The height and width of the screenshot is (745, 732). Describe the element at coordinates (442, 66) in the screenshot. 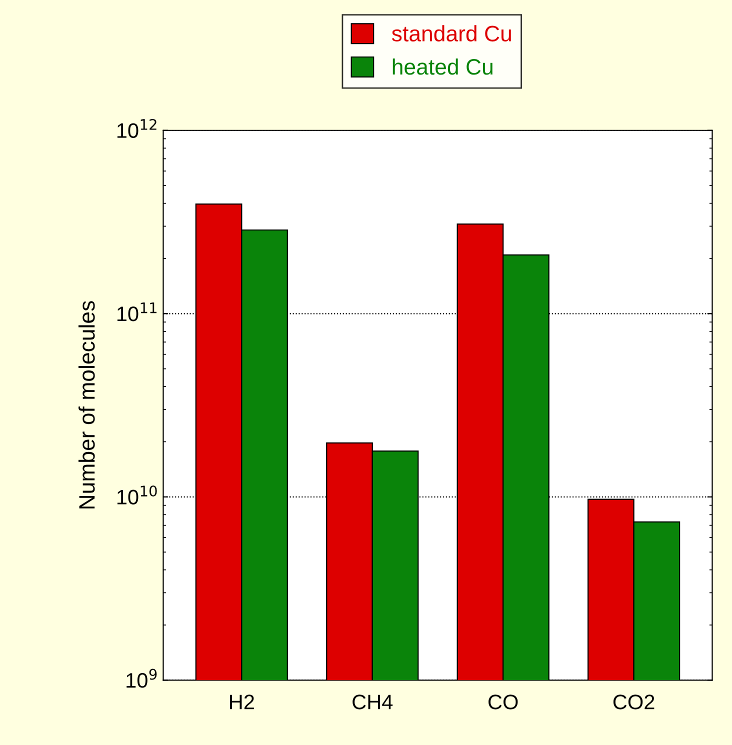

I see `legend-label: heated Cu` at that location.